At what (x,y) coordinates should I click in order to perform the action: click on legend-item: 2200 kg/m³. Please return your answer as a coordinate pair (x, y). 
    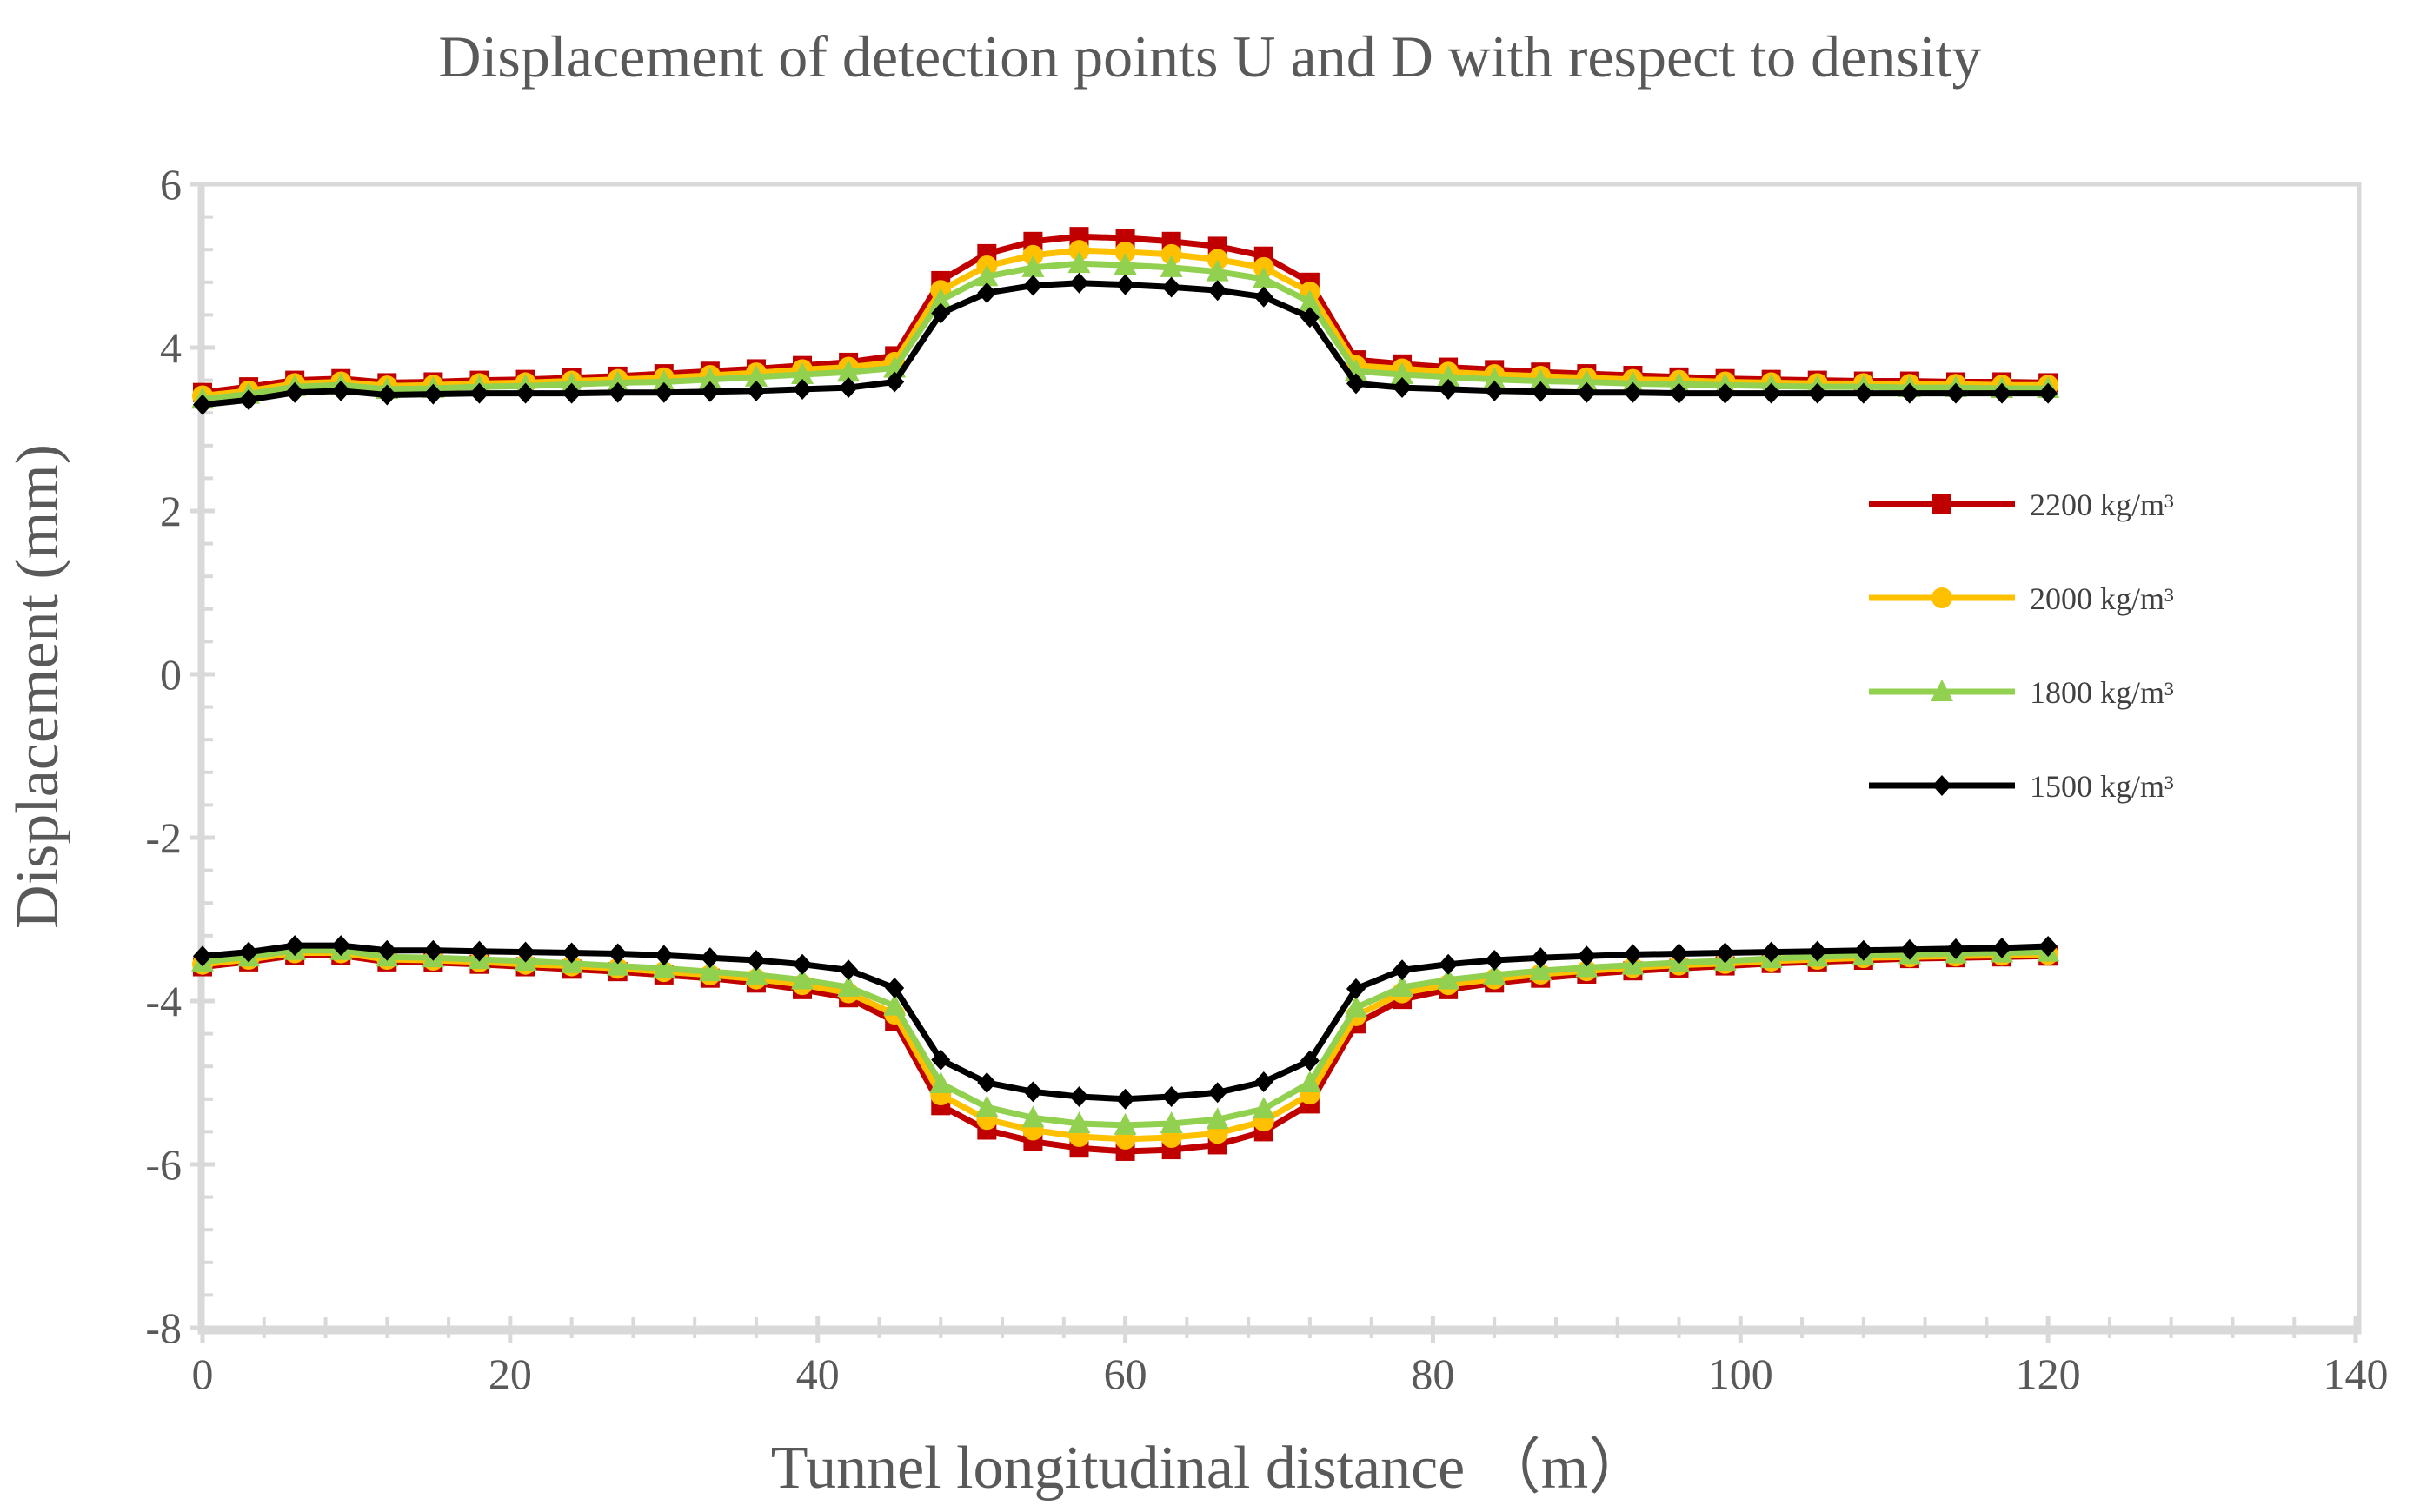
    Looking at the image, I should click on (2021, 504).